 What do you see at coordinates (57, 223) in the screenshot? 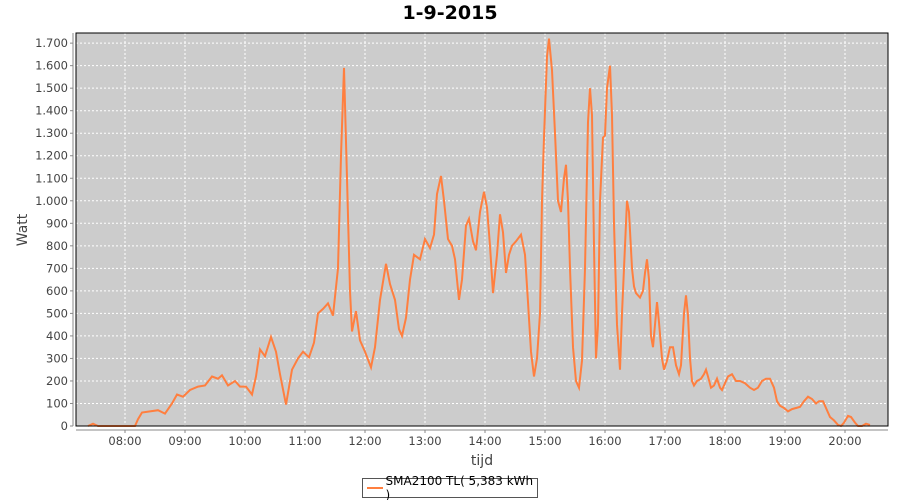
I see `y-tick-label: 900` at bounding box center [57, 223].